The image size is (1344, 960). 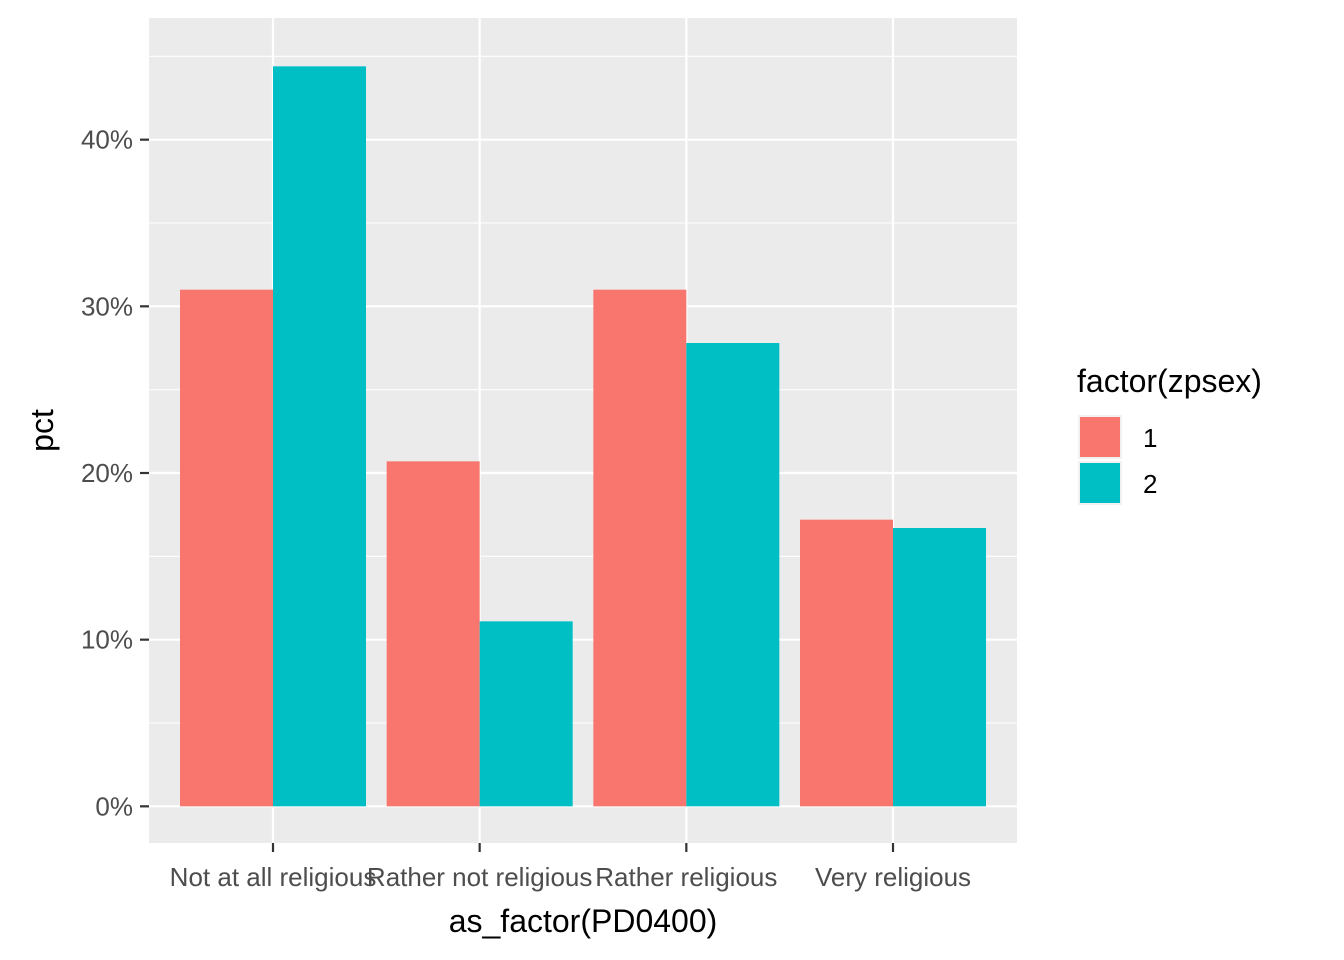 What do you see at coordinates (686, 877) in the screenshot?
I see `x-tick-label: Rather religious` at bounding box center [686, 877].